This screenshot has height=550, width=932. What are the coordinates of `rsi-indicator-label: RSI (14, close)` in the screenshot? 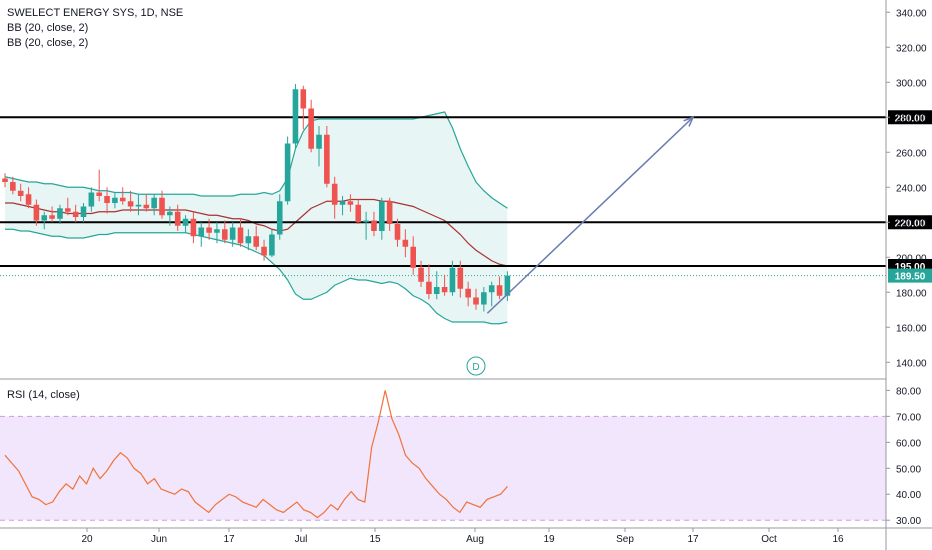 It's located at (43, 395).